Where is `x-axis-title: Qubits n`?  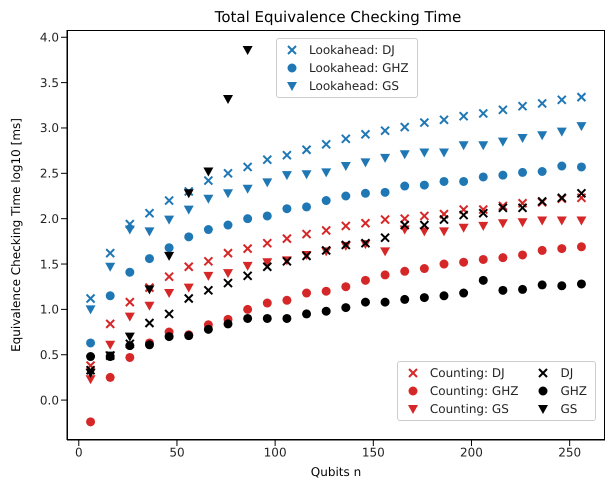
x-axis-title: Qubits n is located at coordinates (336, 472).